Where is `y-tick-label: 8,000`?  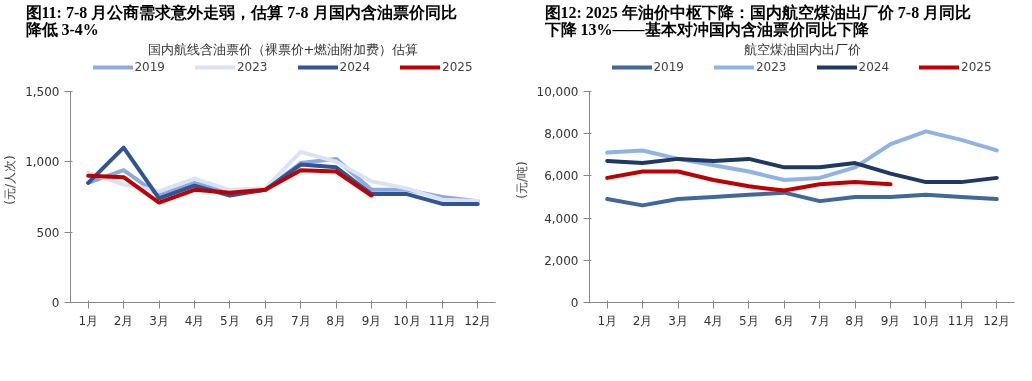
y-tick-label: 8,000 is located at coordinates (561, 134).